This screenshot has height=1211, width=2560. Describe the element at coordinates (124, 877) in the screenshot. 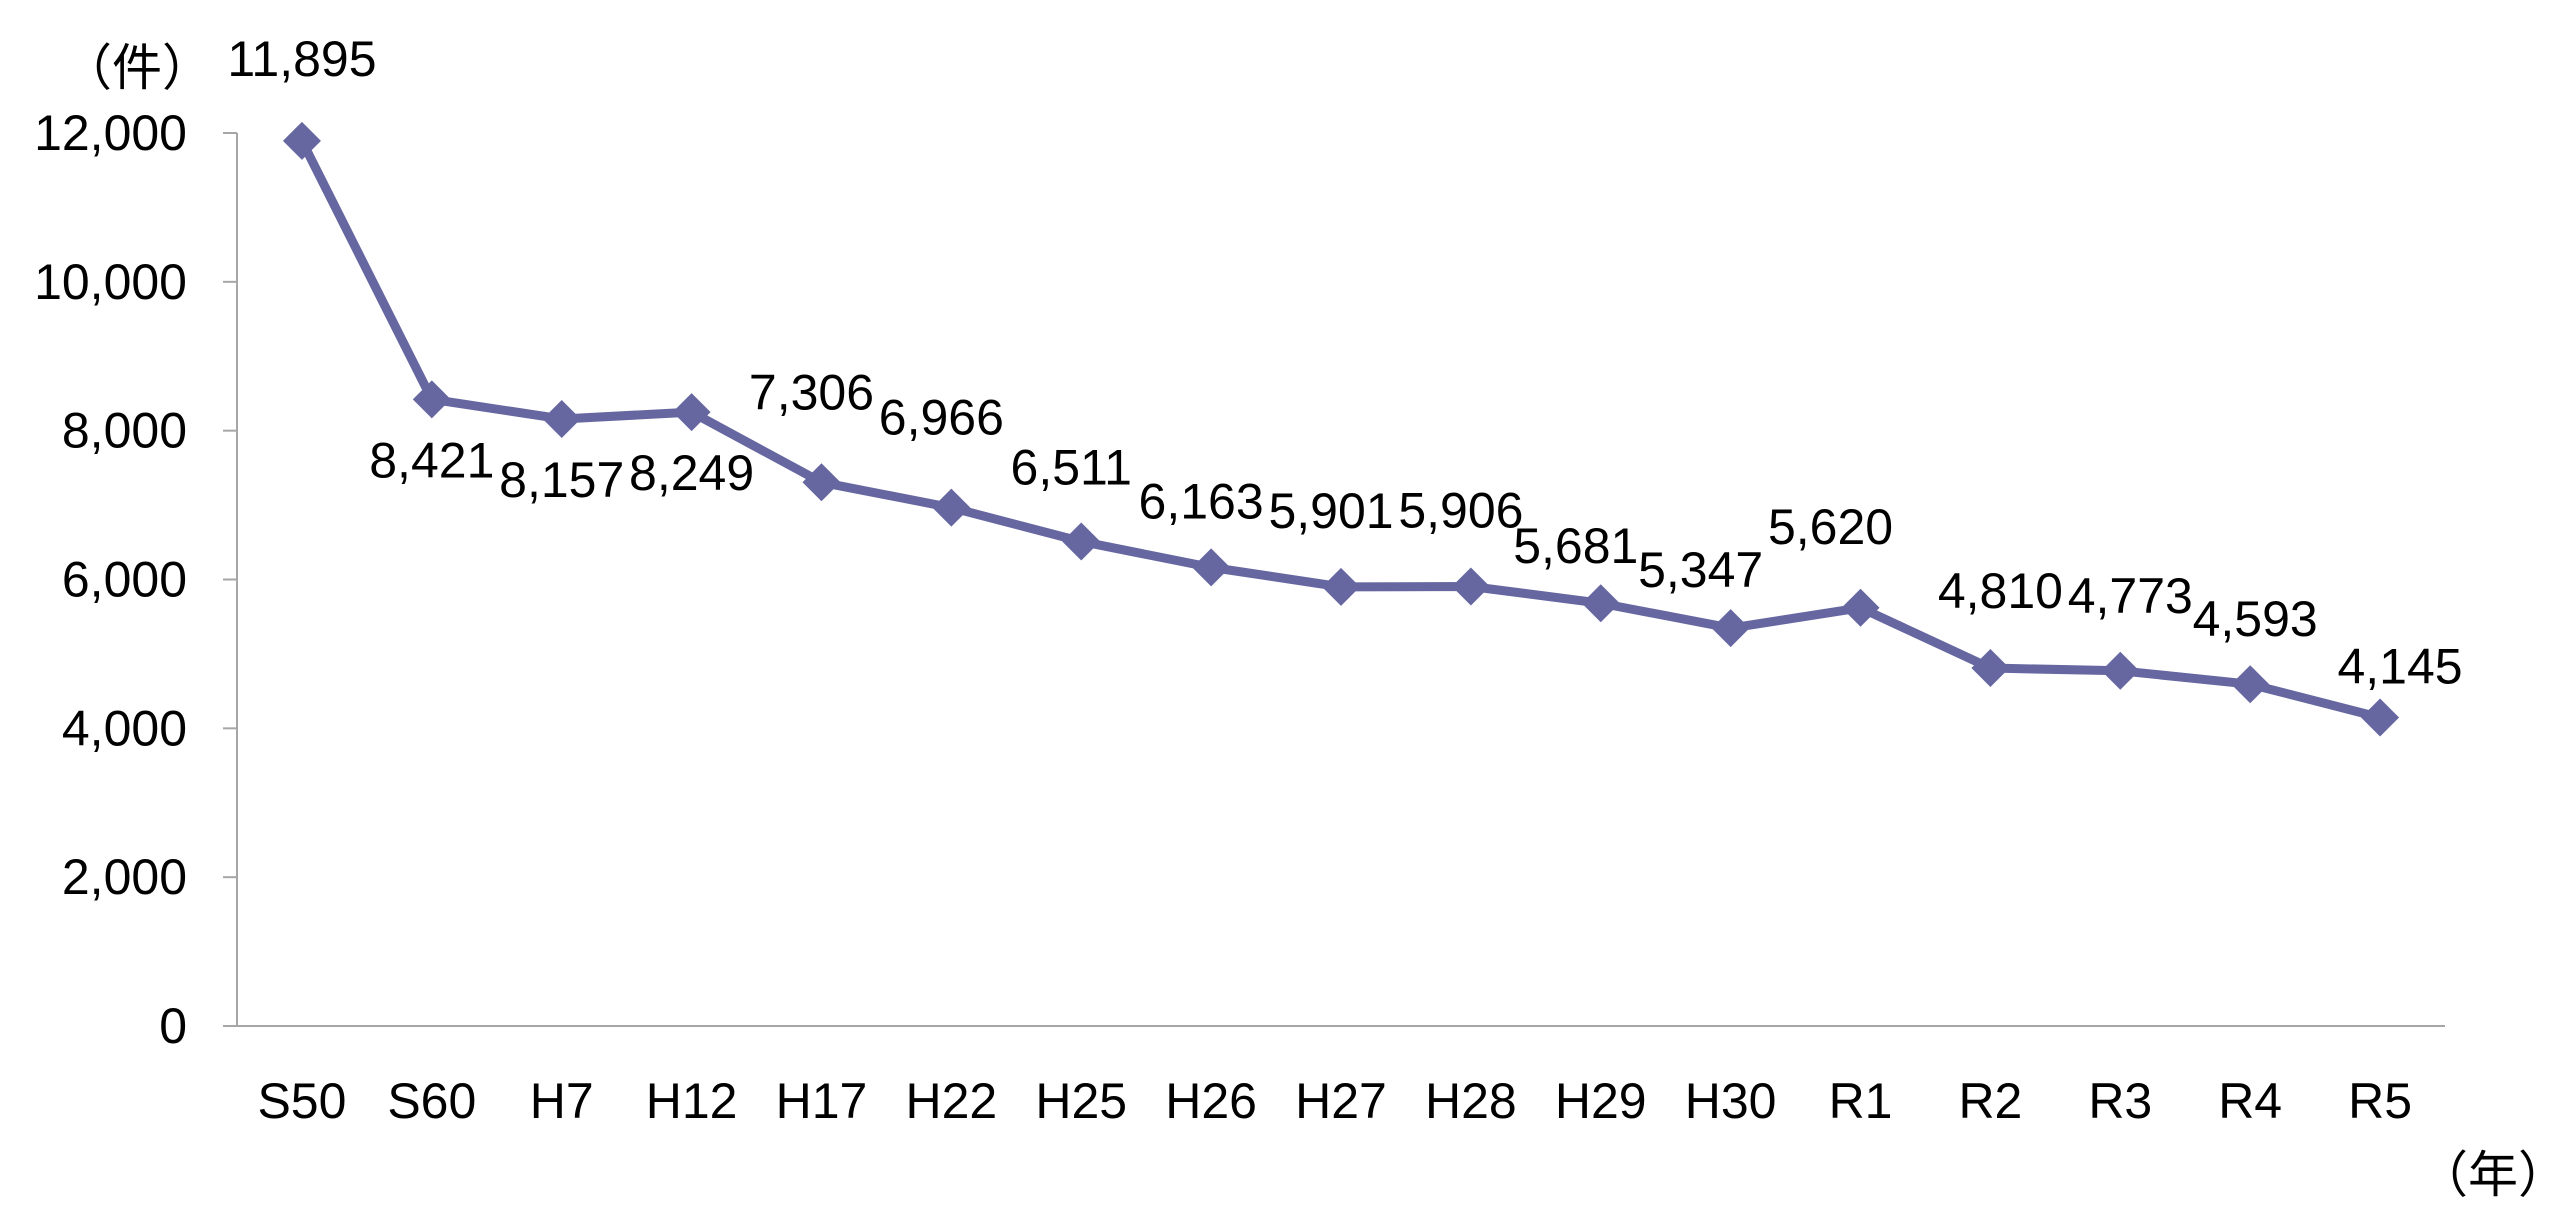

I see `y-tick-label: 2,000` at that location.